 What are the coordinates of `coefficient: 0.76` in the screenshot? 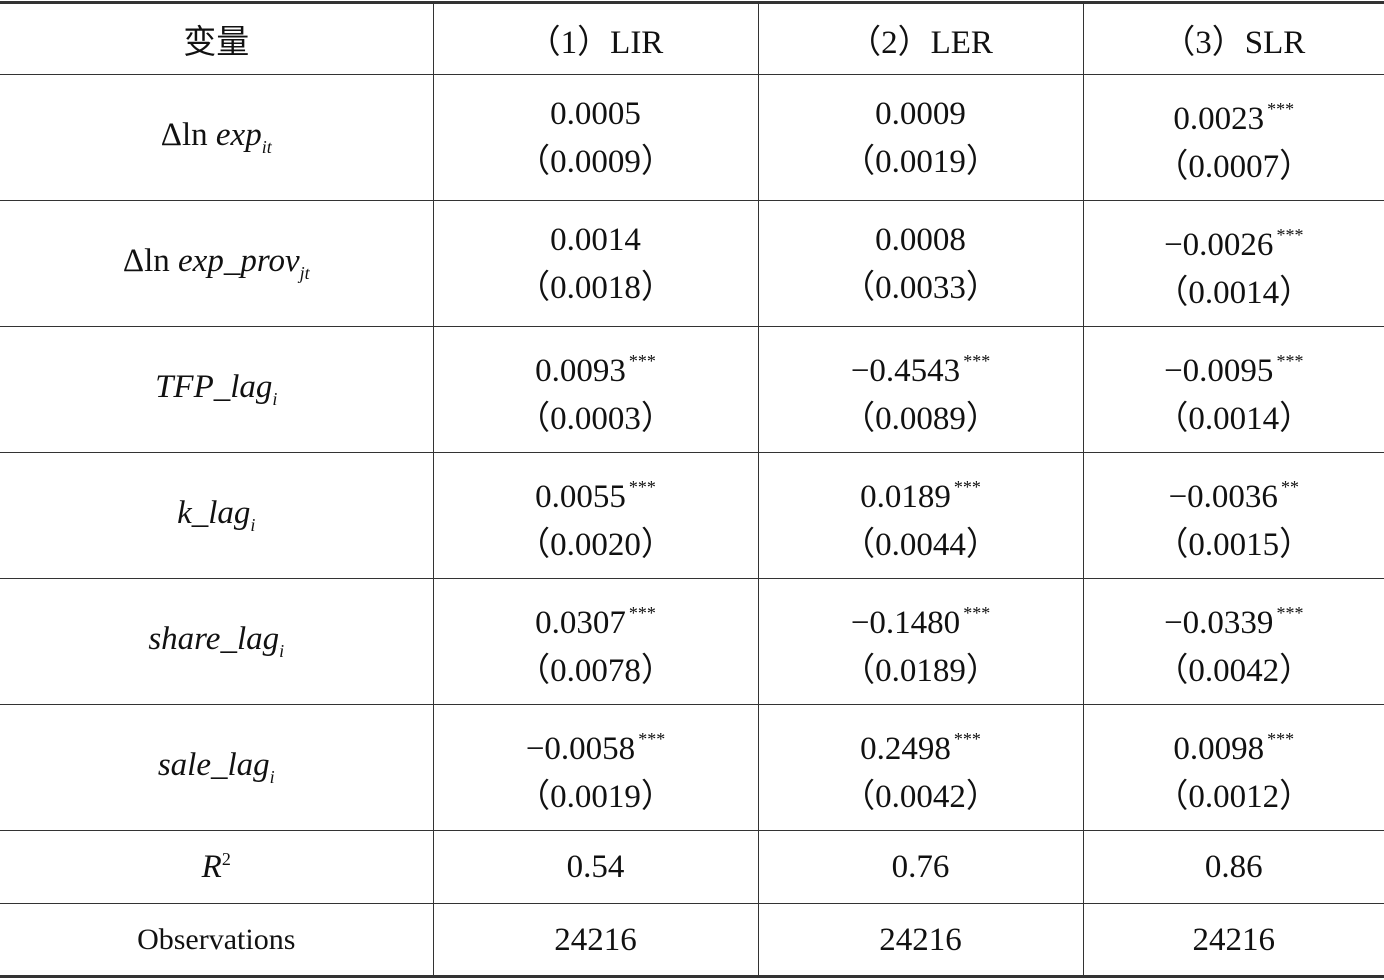 It's located at (921, 867).